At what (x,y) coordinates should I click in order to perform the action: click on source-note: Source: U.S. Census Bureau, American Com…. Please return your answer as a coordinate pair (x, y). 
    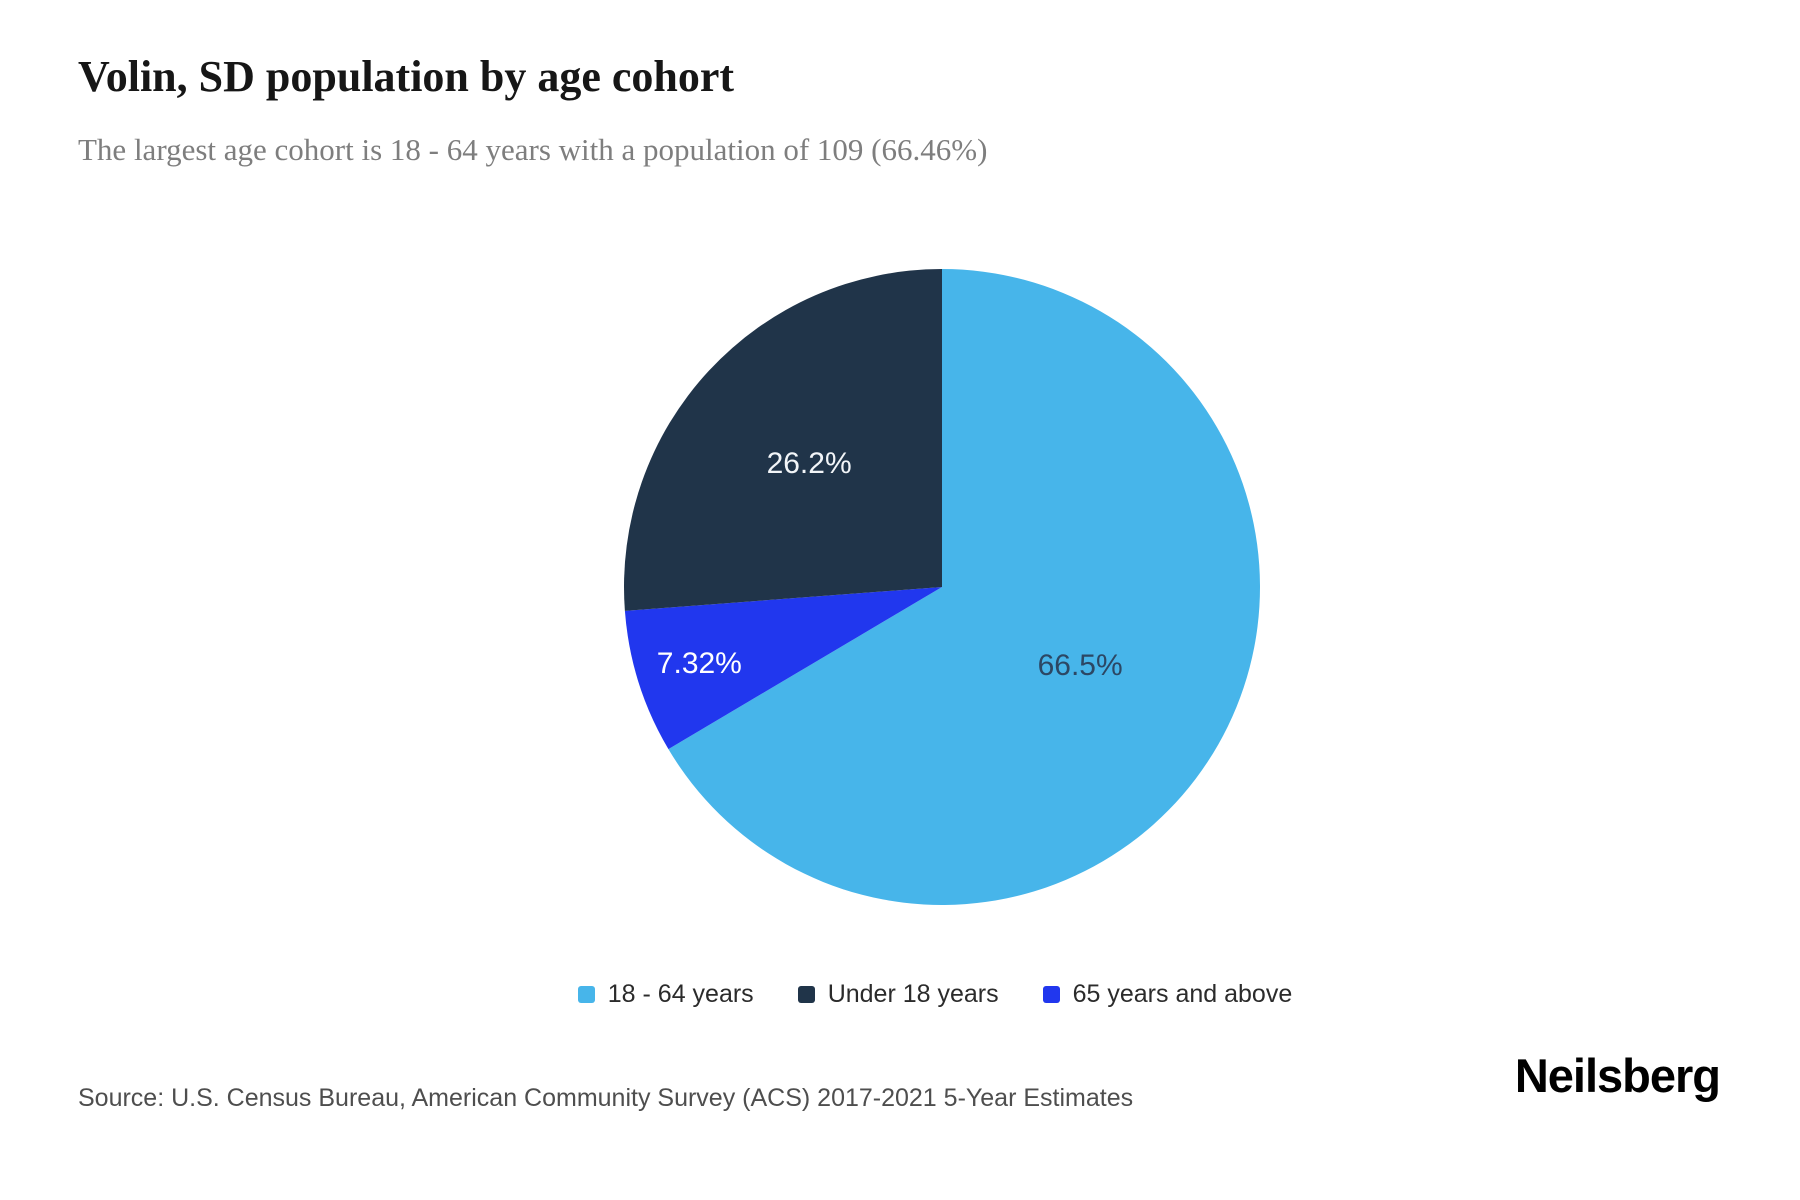
    Looking at the image, I should click on (606, 1098).